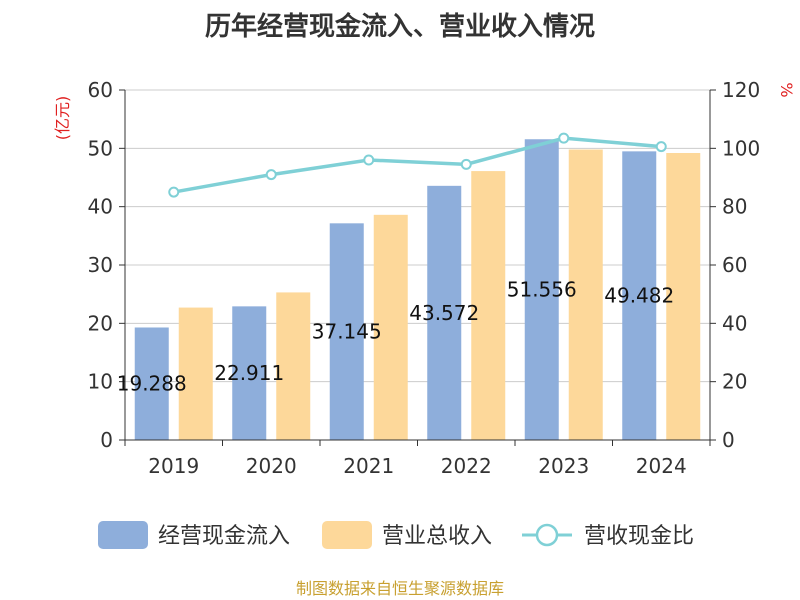 This screenshot has width=800, height=600. What do you see at coordinates (224, 536) in the screenshot?
I see `legend-label-cash: 经营现金流入` at bounding box center [224, 536].